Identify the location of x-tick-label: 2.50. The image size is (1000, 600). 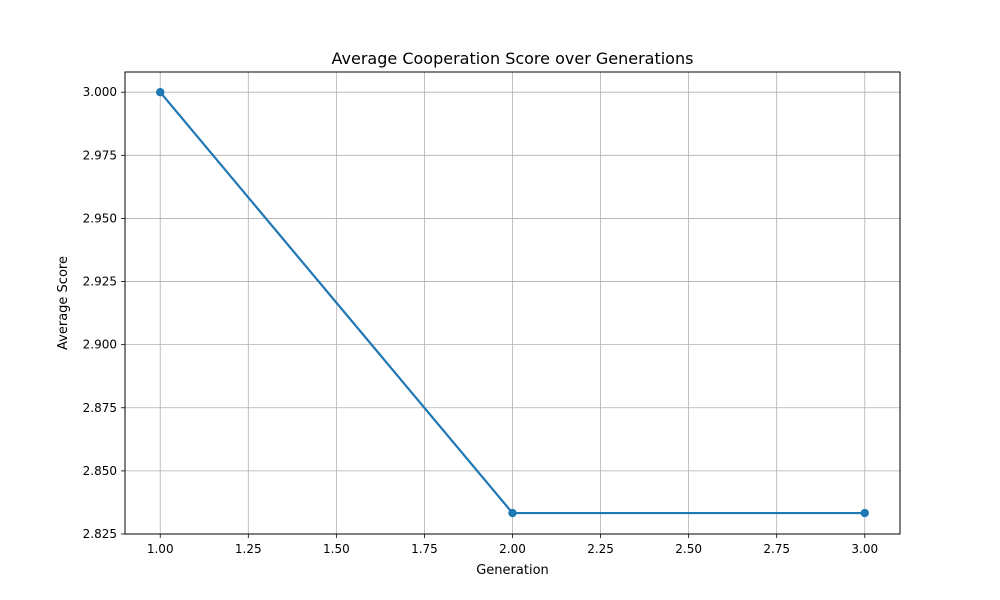
(688, 549).